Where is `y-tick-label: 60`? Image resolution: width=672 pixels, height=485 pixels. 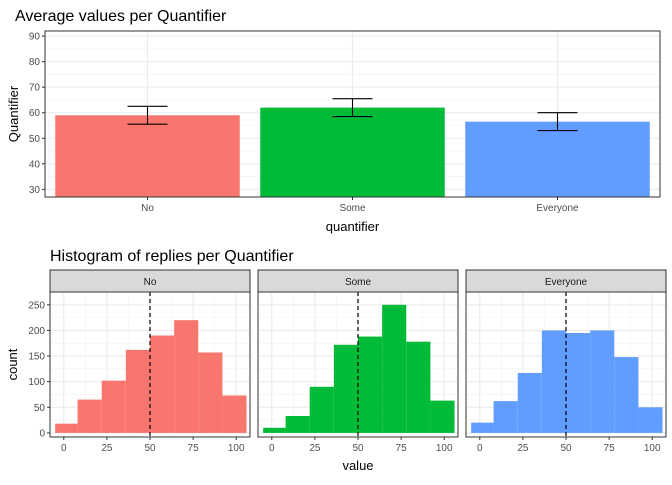
y-tick-label: 60 is located at coordinates (35, 113).